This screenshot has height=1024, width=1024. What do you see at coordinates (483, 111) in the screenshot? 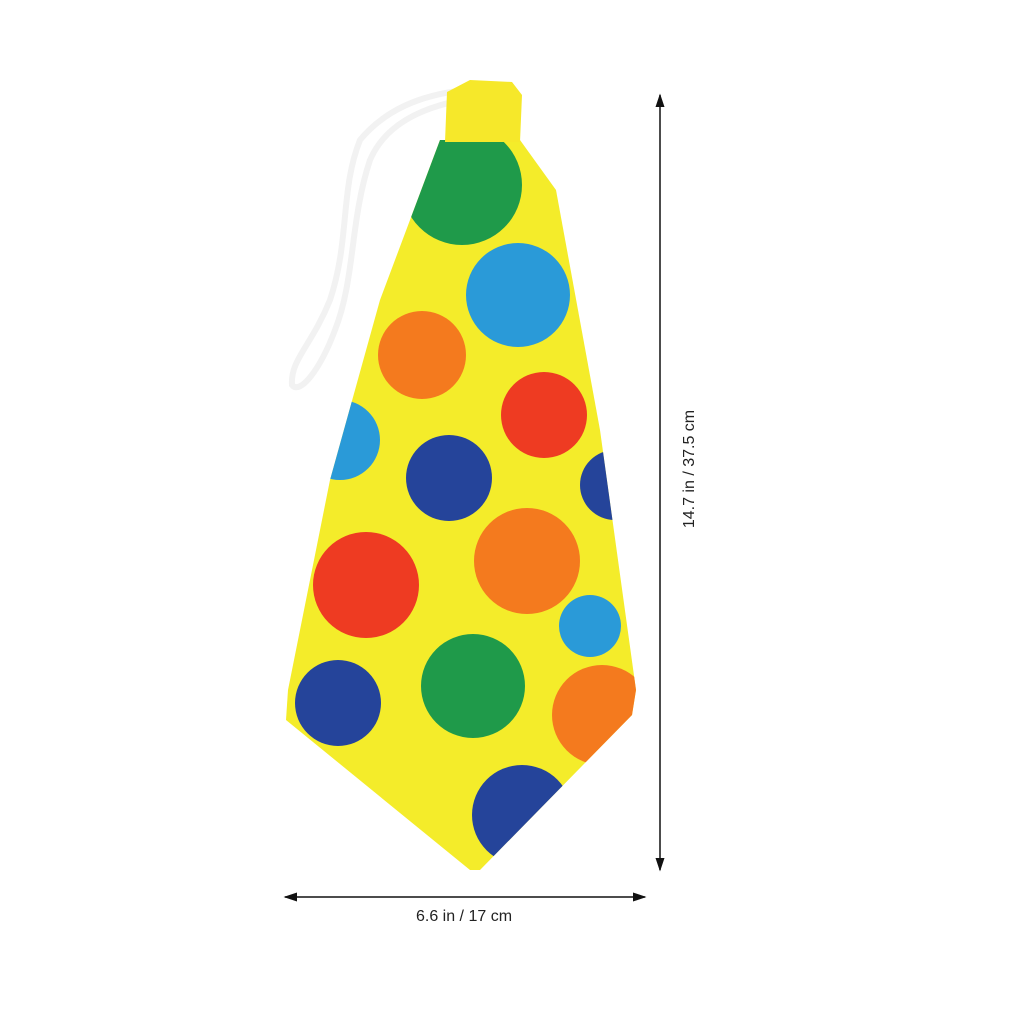
I see `tie-knot` at bounding box center [483, 111].